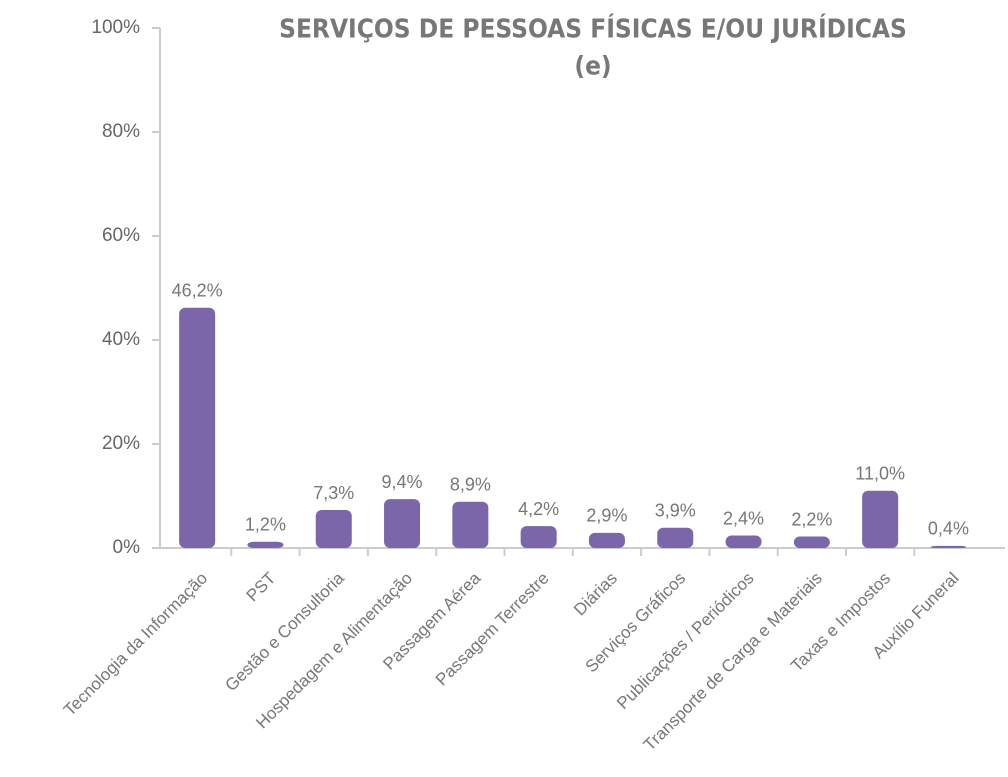 The width and height of the screenshot is (1008, 777). What do you see at coordinates (127, 547) in the screenshot?
I see `y-tick-label: 0%` at bounding box center [127, 547].